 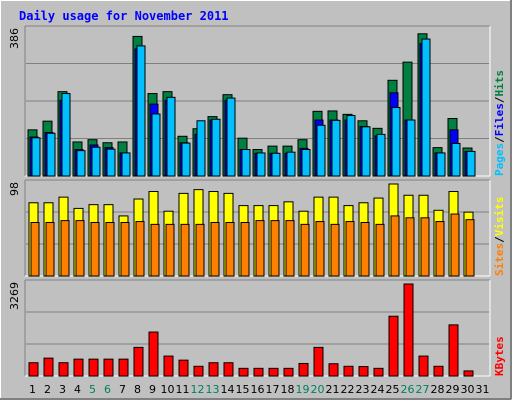 What do you see at coordinates (14, 296) in the screenshot?
I see `y-axis-max-label: 3269` at bounding box center [14, 296].